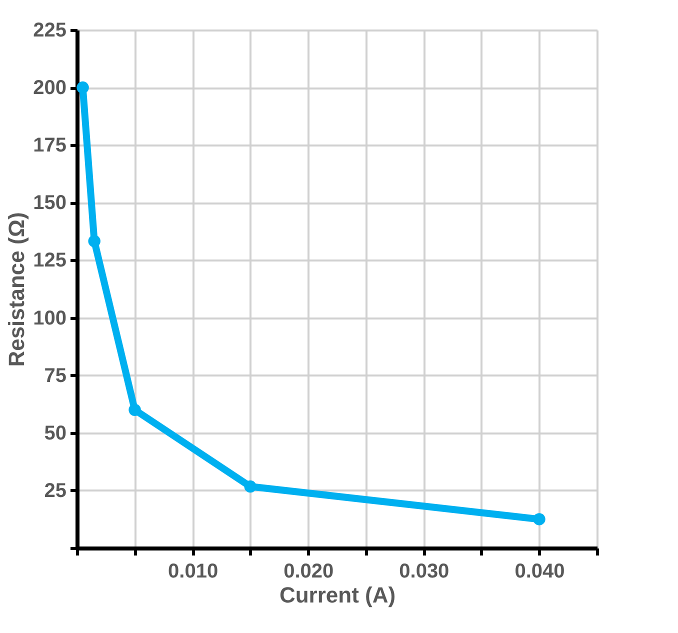 This screenshot has height=633, width=678. Describe the element at coordinates (337, 595) in the screenshot. I see `x-axis-title: Current (A)` at that location.